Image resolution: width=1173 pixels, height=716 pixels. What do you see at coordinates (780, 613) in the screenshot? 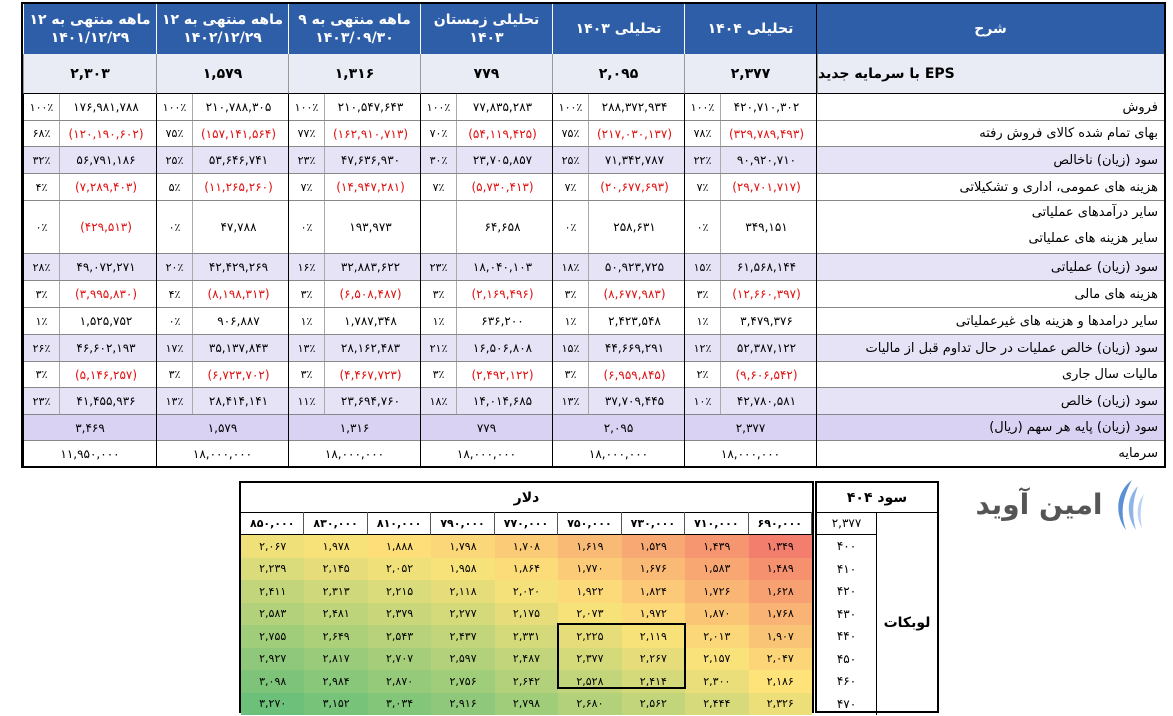
I see `grid-cell: ۱,۷۶۸` at bounding box center [780, 613].